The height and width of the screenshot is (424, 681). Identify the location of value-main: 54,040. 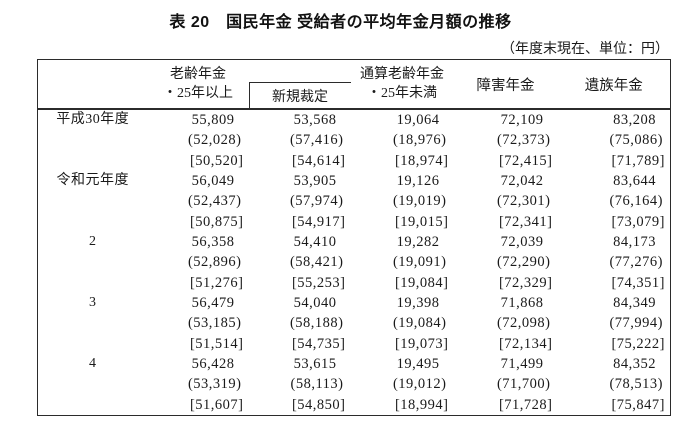
(315, 303).